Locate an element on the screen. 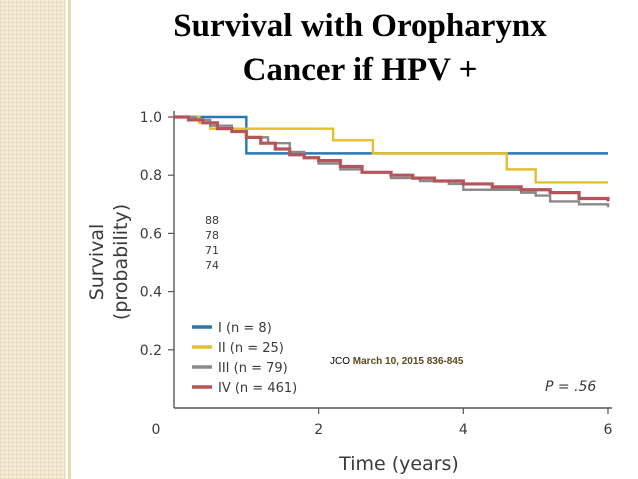  side-number: 88 is located at coordinates (212, 220).